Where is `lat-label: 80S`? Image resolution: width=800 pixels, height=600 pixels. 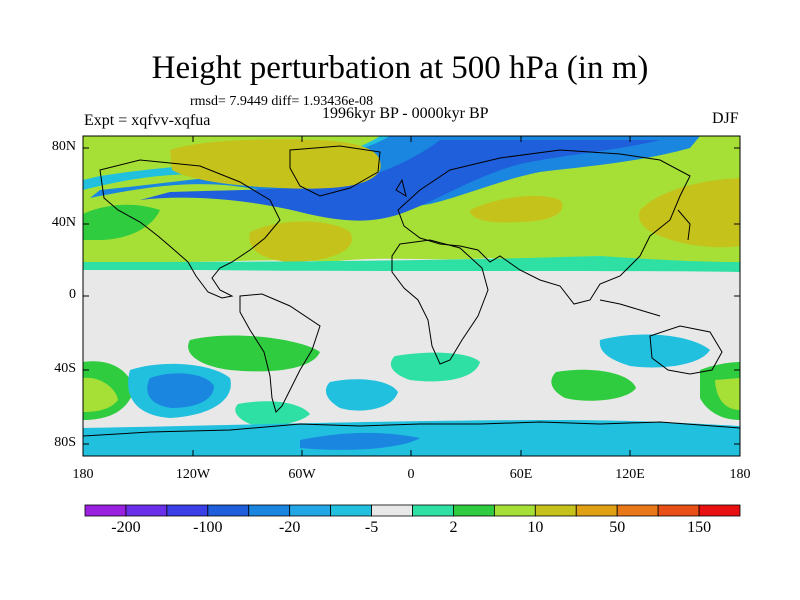 lat-label: 80S is located at coordinates (65, 442).